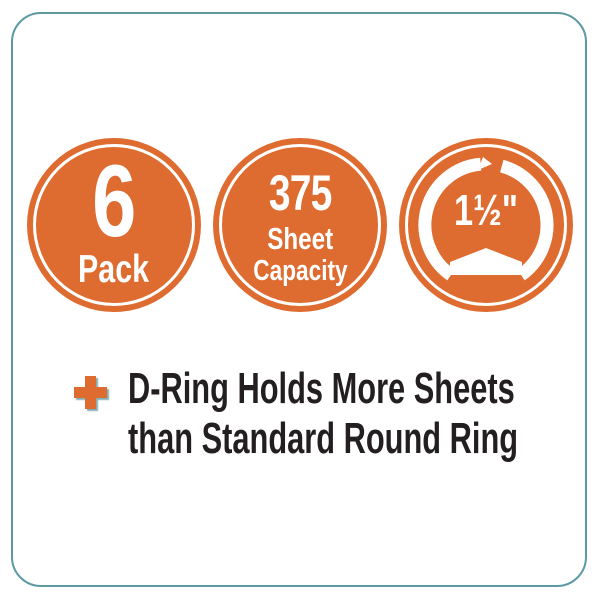  Describe the element at coordinates (486, 210) in the screenshot. I see `ring-size-value: 1½"` at that location.